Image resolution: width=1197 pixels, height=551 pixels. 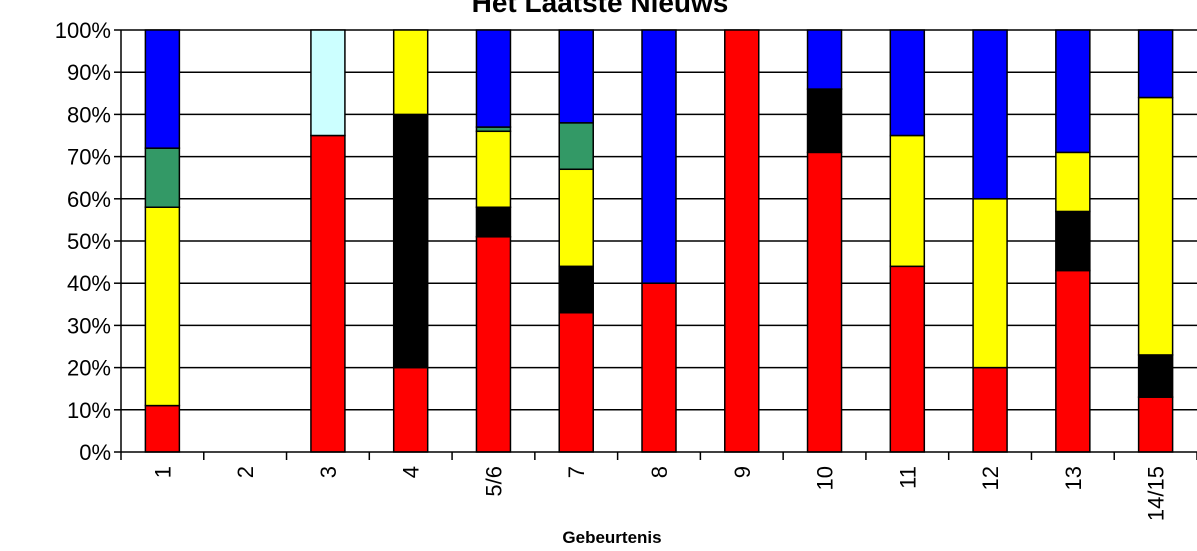 What do you see at coordinates (83, 30) in the screenshot?
I see `y-tick-label: 100%` at bounding box center [83, 30].